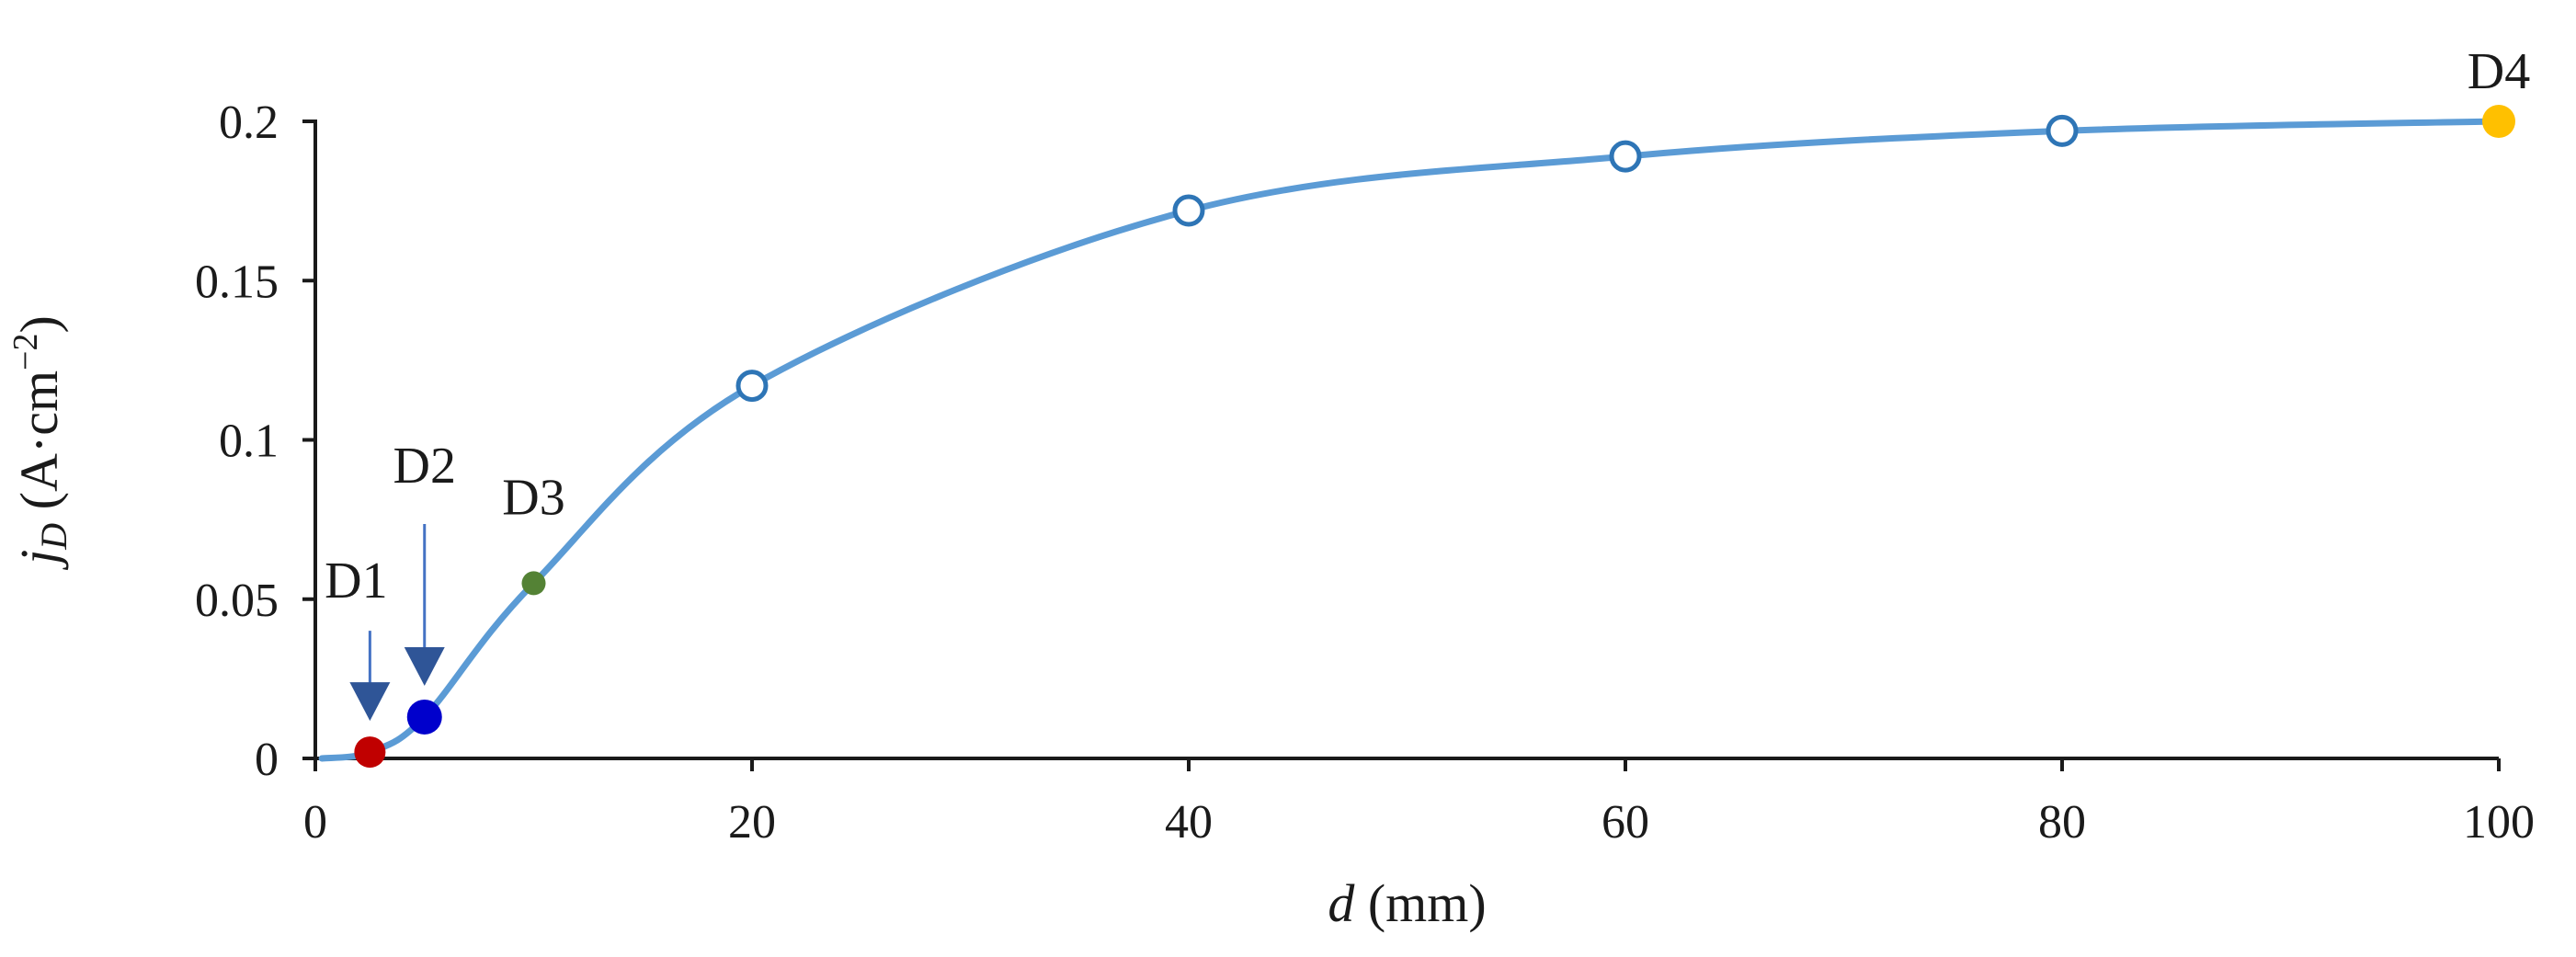  I want to click on x-tick-label: 20, so click(752, 823).